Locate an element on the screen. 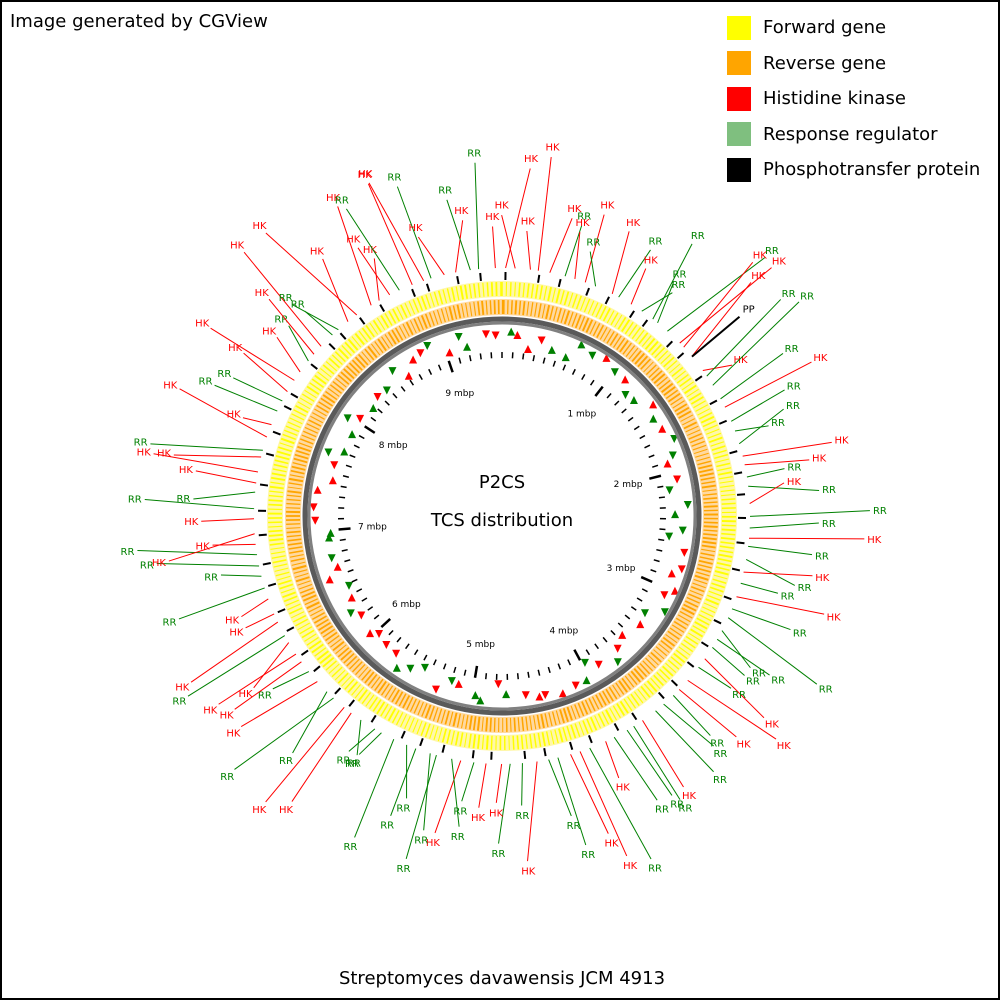  pp-callout-line is located at coordinates (715, 337).